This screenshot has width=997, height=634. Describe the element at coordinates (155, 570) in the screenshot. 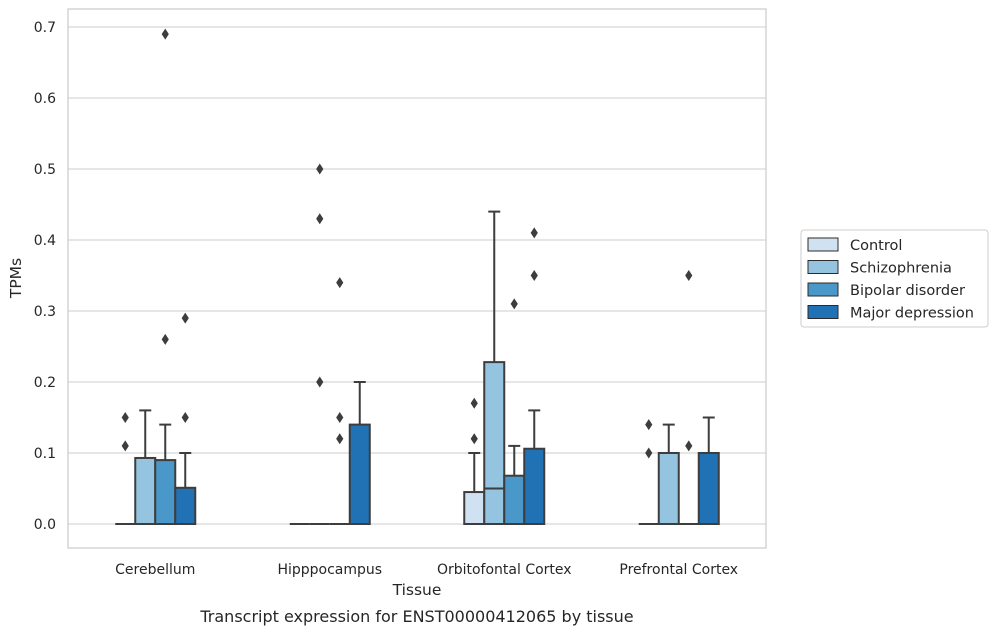

I see `x-tick-label: Cerebellum` at that location.